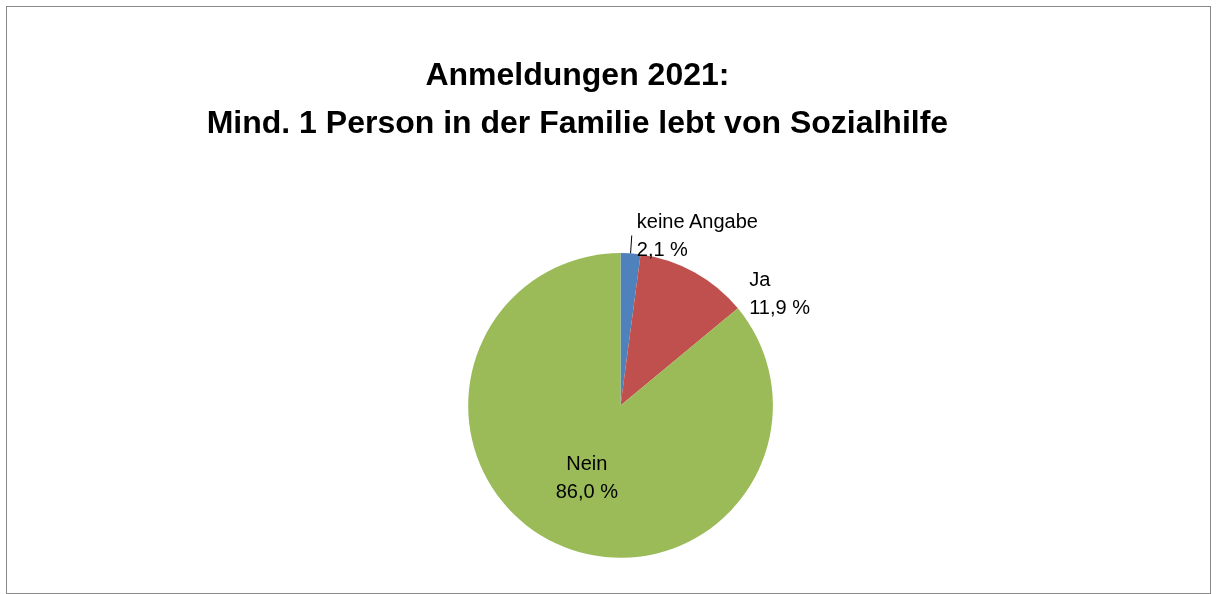 The width and height of the screenshot is (1217, 594). What do you see at coordinates (760, 279) in the screenshot?
I see `slice-label: Ja` at bounding box center [760, 279].